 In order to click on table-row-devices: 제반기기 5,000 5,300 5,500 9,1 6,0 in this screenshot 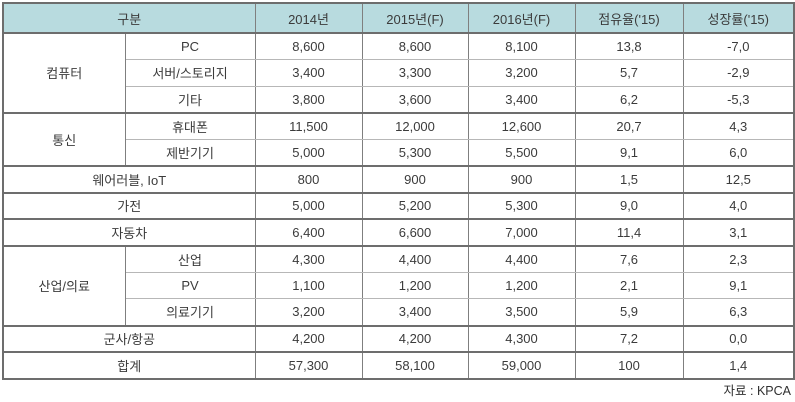, I will do `click(399, 153)`.